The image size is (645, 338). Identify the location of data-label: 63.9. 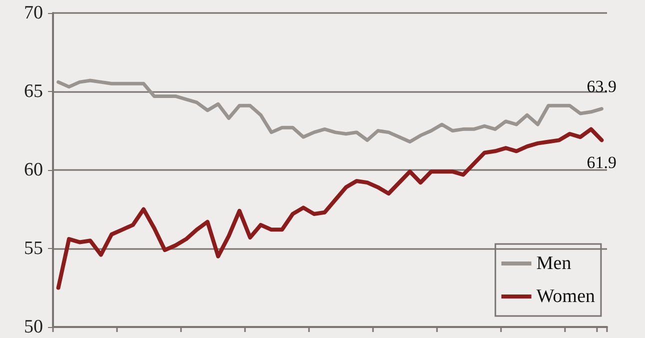
(601, 86).